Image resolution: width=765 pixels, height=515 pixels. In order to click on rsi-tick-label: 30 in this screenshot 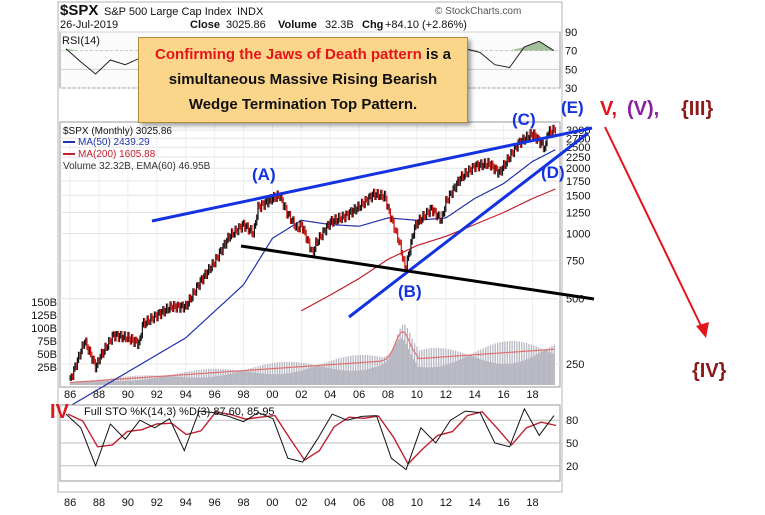, I will do `click(571, 89)`.